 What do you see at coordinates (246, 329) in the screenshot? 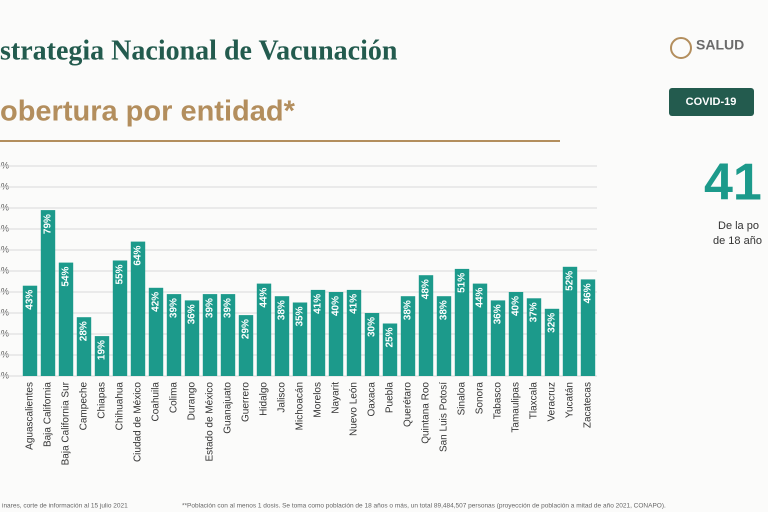
I see `value-label: 29%` at bounding box center [246, 329].